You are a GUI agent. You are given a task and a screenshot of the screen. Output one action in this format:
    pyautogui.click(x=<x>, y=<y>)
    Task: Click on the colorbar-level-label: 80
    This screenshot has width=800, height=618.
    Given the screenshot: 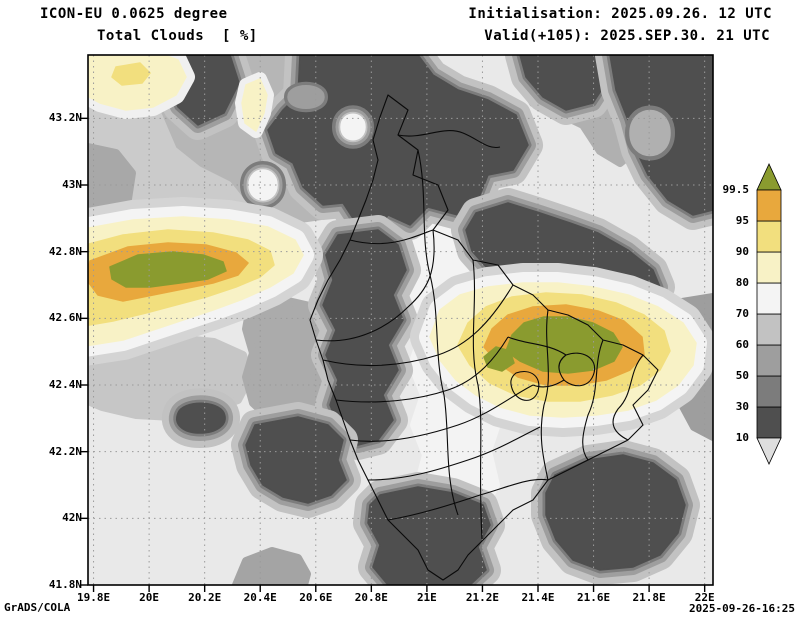 What is the action you would take?
    pyautogui.click(x=742, y=282)
    